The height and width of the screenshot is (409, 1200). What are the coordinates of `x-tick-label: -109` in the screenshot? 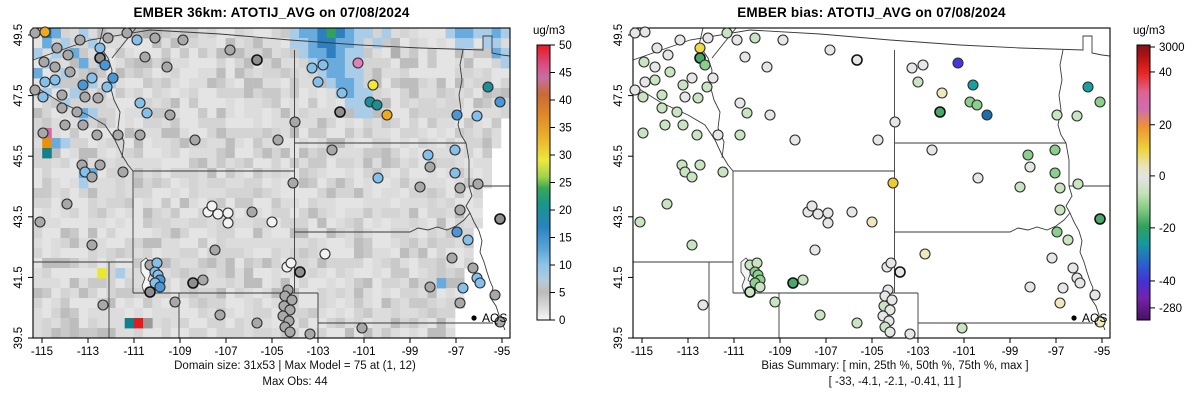 It's located at (179, 352).